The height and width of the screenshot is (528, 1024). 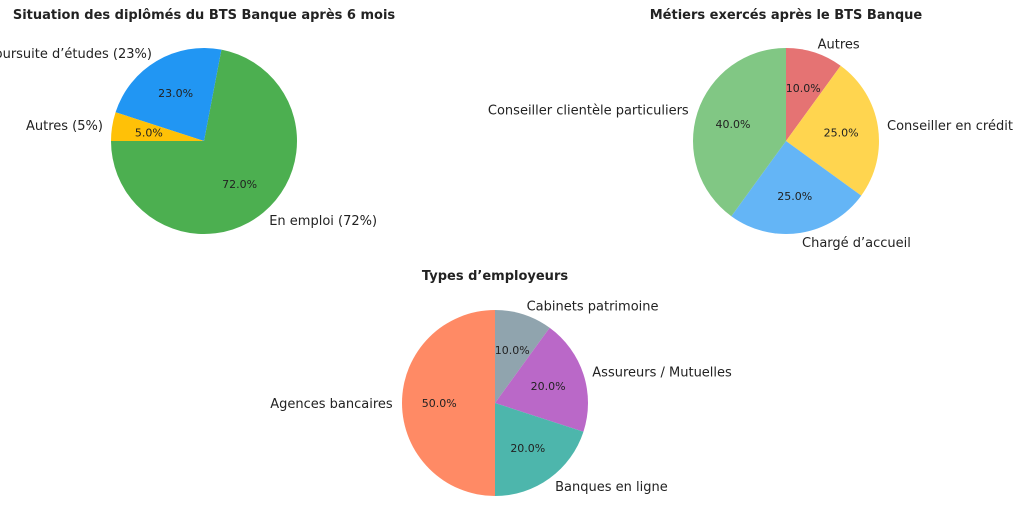 I want to click on pct-label-employeurs-agences-bancaires: 50.0%, so click(x=439, y=403).